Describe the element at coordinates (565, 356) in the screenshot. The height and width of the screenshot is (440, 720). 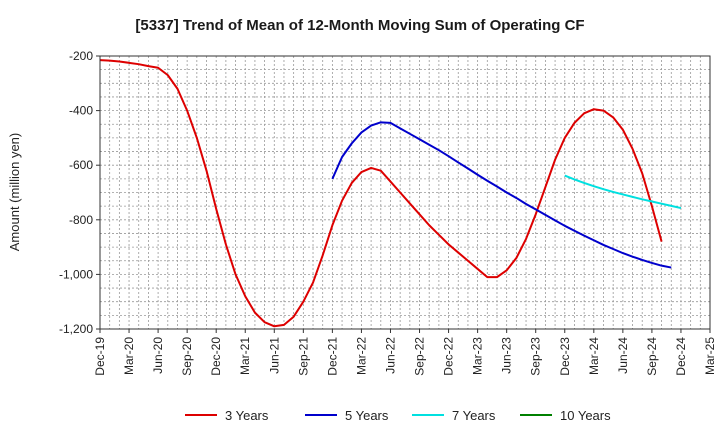
I see `x-tick-label: Dec-23` at that location.